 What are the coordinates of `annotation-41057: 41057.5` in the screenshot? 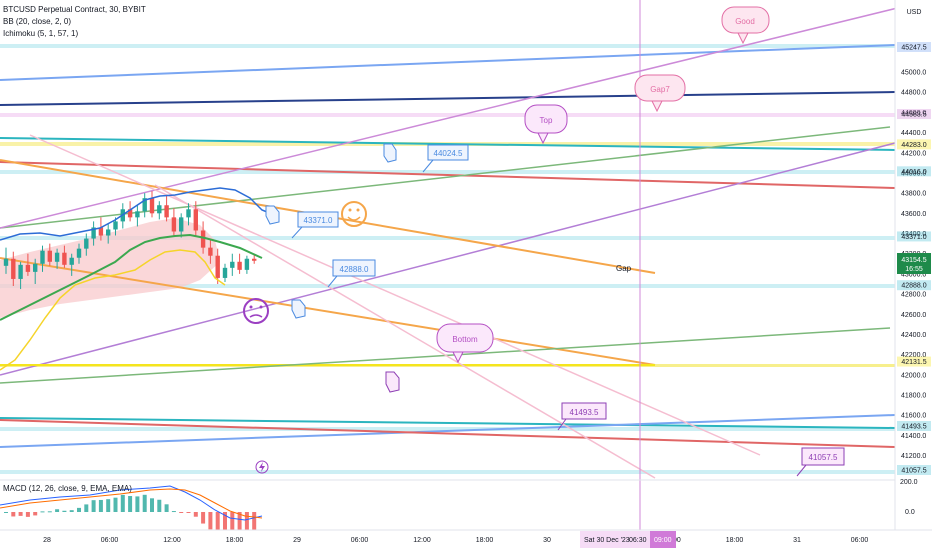 It's located at (820, 462).